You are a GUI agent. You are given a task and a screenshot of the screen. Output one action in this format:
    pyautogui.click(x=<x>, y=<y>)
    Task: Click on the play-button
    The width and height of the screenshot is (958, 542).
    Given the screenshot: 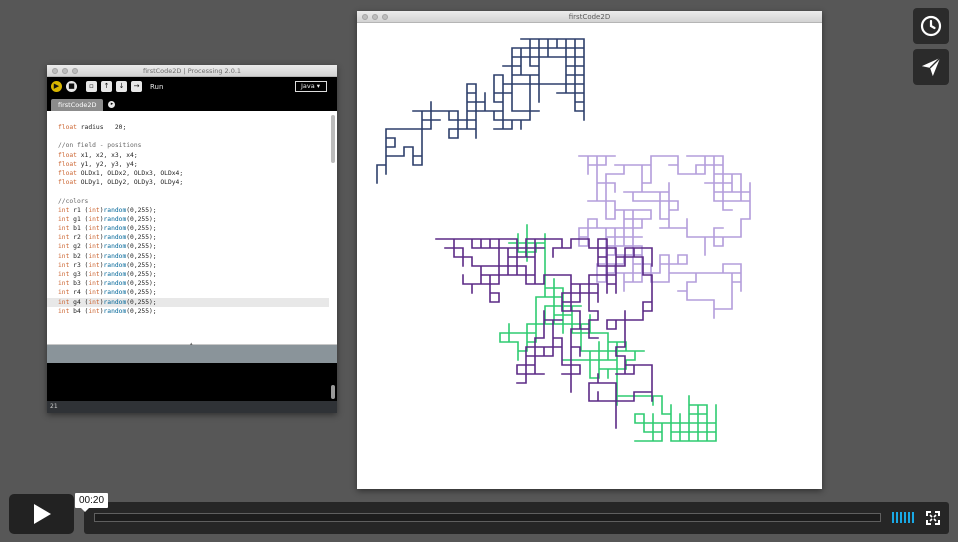 What is the action you would take?
    pyautogui.click(x=41, y=514)
    